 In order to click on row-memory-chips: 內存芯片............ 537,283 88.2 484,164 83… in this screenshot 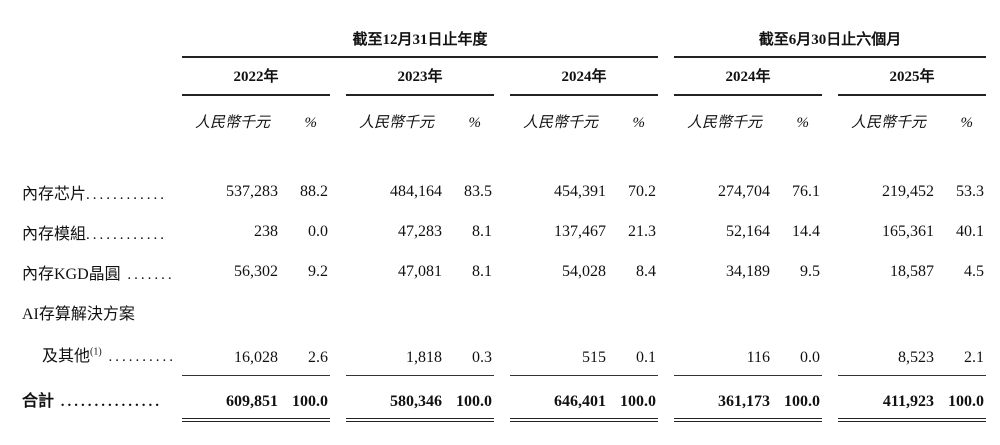, I will do `click(504, 192)`.